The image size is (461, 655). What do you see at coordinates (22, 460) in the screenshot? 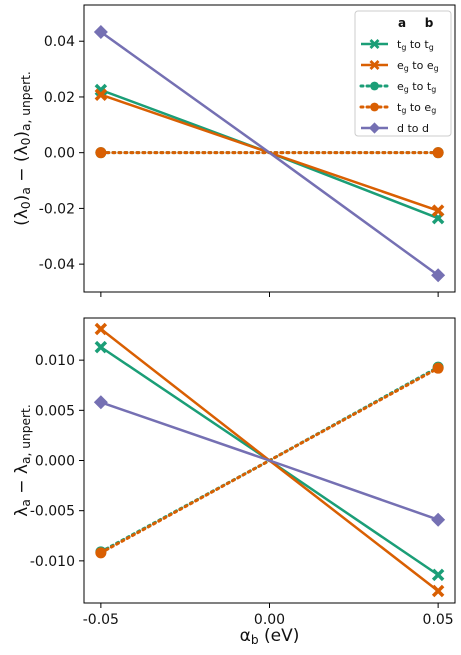
I see `y-axis-label: λa − λa, unpert.` at bounding box center [22, 460].